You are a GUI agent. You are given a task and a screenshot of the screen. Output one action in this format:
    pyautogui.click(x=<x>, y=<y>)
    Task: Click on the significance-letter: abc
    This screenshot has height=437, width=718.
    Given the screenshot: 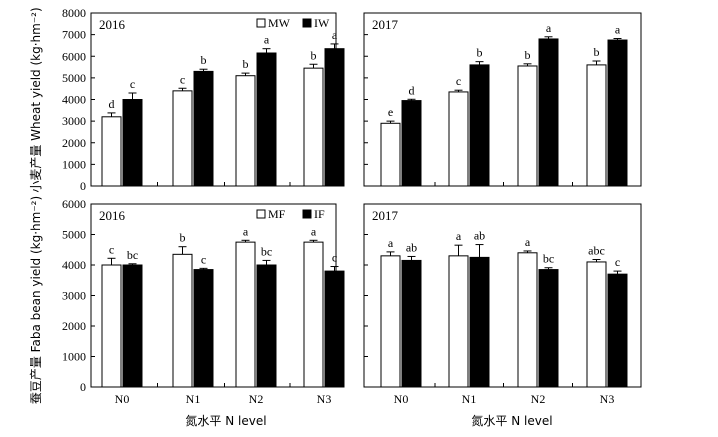 What is the action you would take?
    pyautogui.click(x=596, y=251)
    